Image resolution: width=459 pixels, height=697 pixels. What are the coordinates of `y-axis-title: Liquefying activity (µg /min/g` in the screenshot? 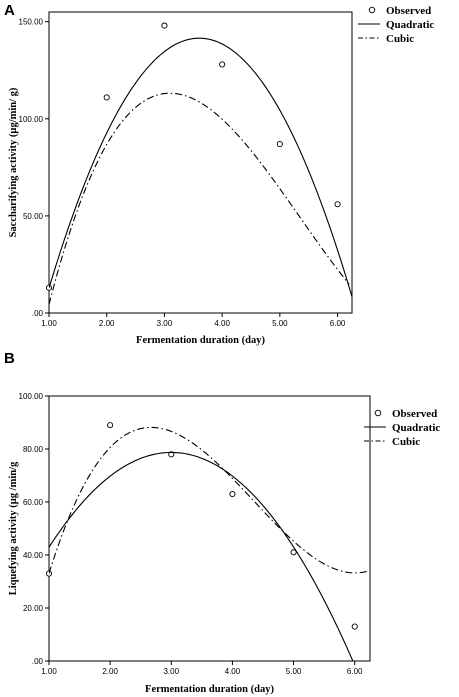 It's located at (13, 528).